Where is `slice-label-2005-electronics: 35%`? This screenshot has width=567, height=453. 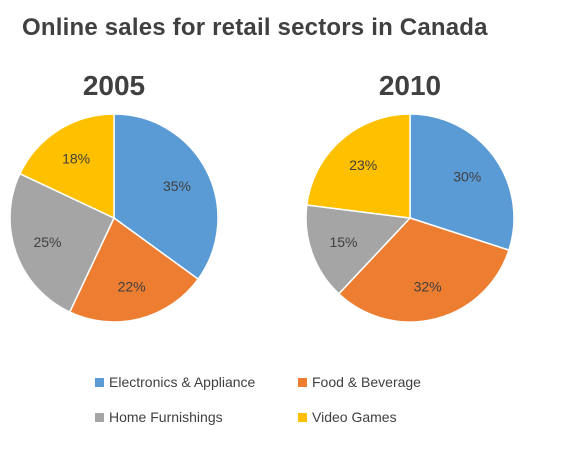
slice-label-2005-electronics: 35% is located at coordinates (177, 186).